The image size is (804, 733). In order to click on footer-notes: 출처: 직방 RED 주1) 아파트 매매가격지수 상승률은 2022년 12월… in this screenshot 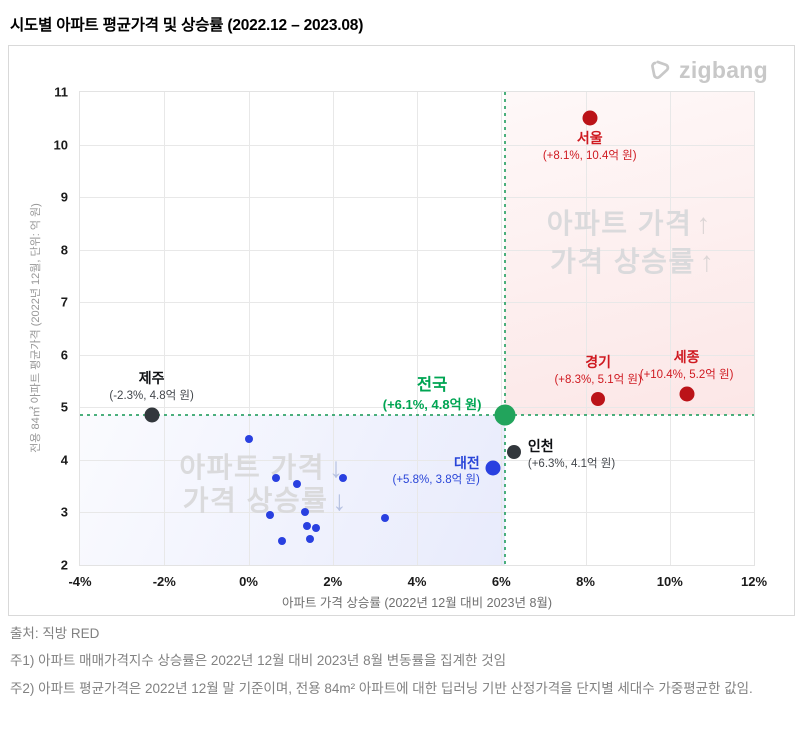, I will do `click(402, 665)`.